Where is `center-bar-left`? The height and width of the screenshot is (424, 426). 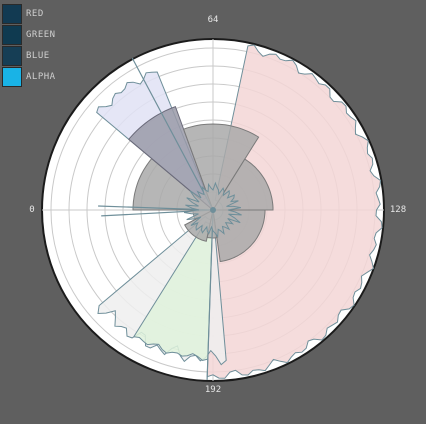 center-bar-left is located at coordinates (173, 184).